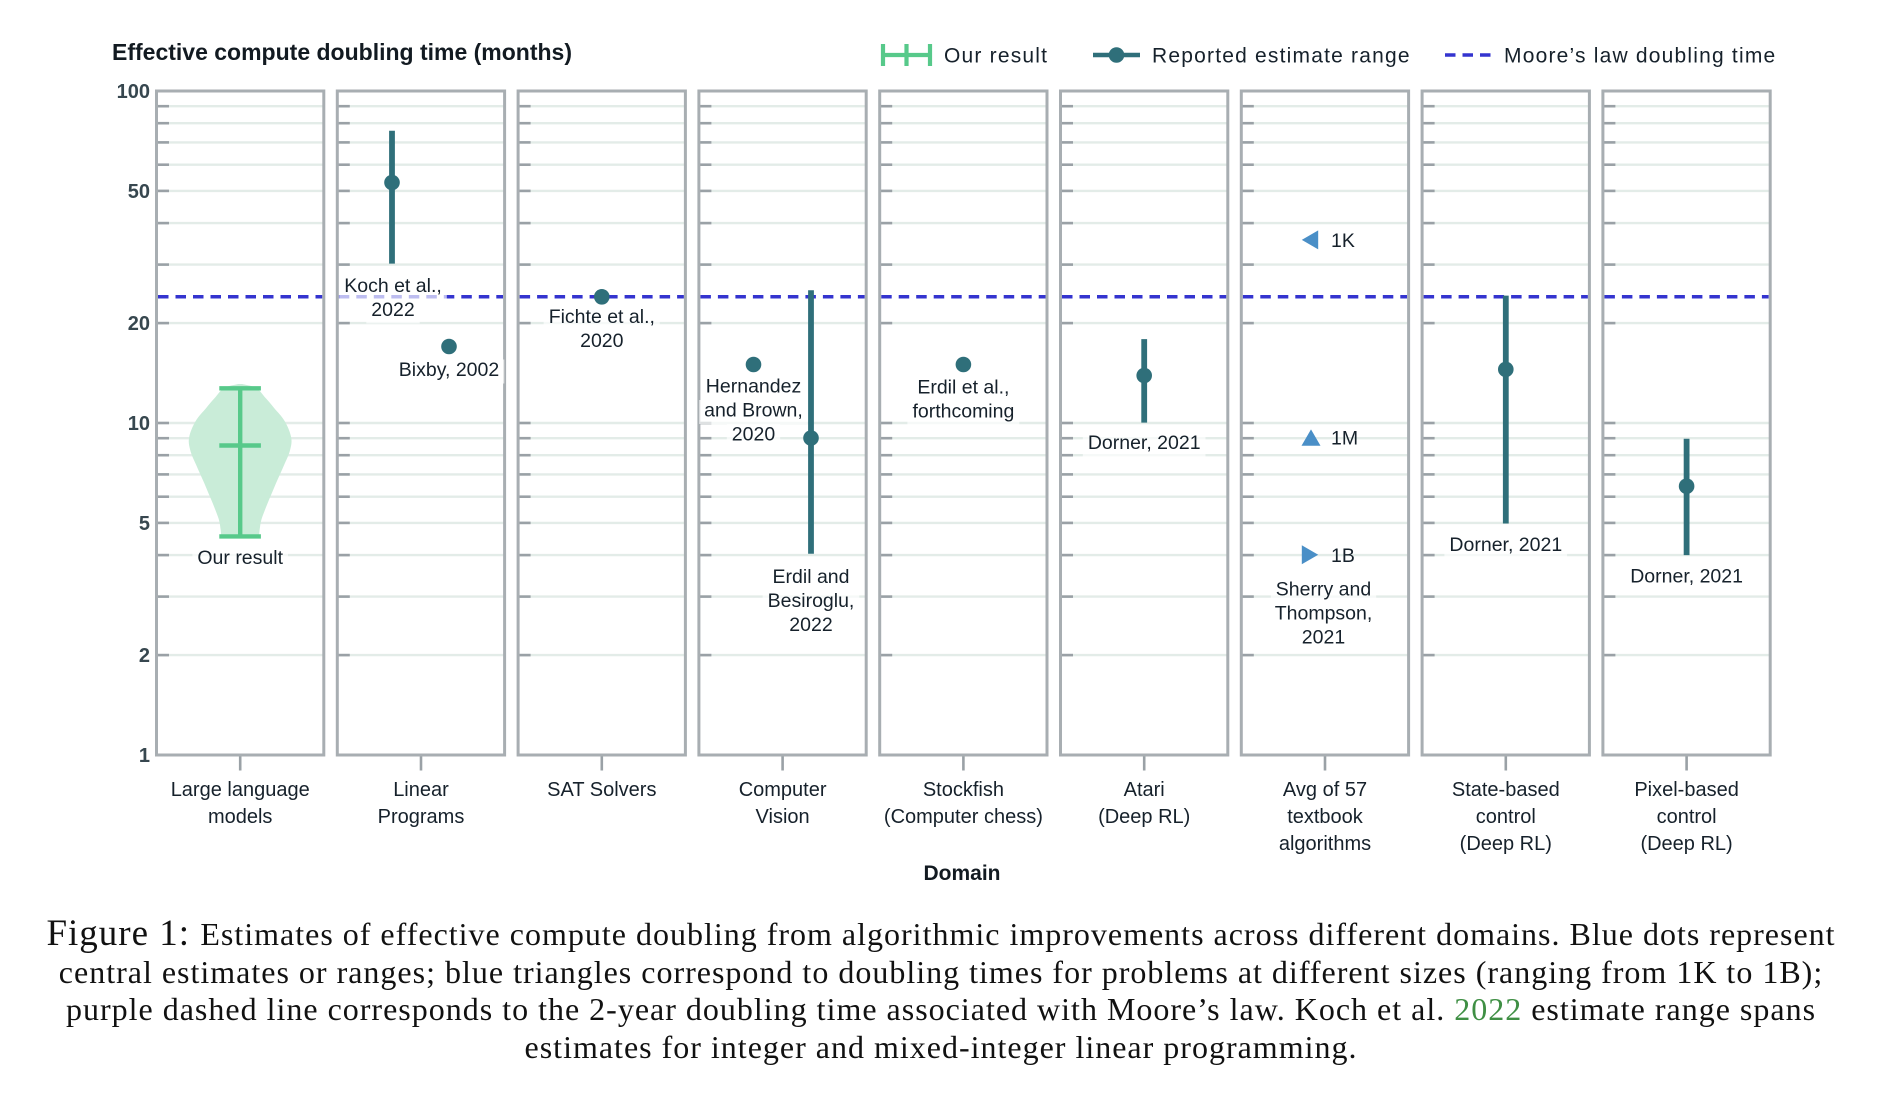  What do you see at coordinates (1343, 241) in the screenshot?
I see `svg-text: 1K` at bounding box center [1343, 241].